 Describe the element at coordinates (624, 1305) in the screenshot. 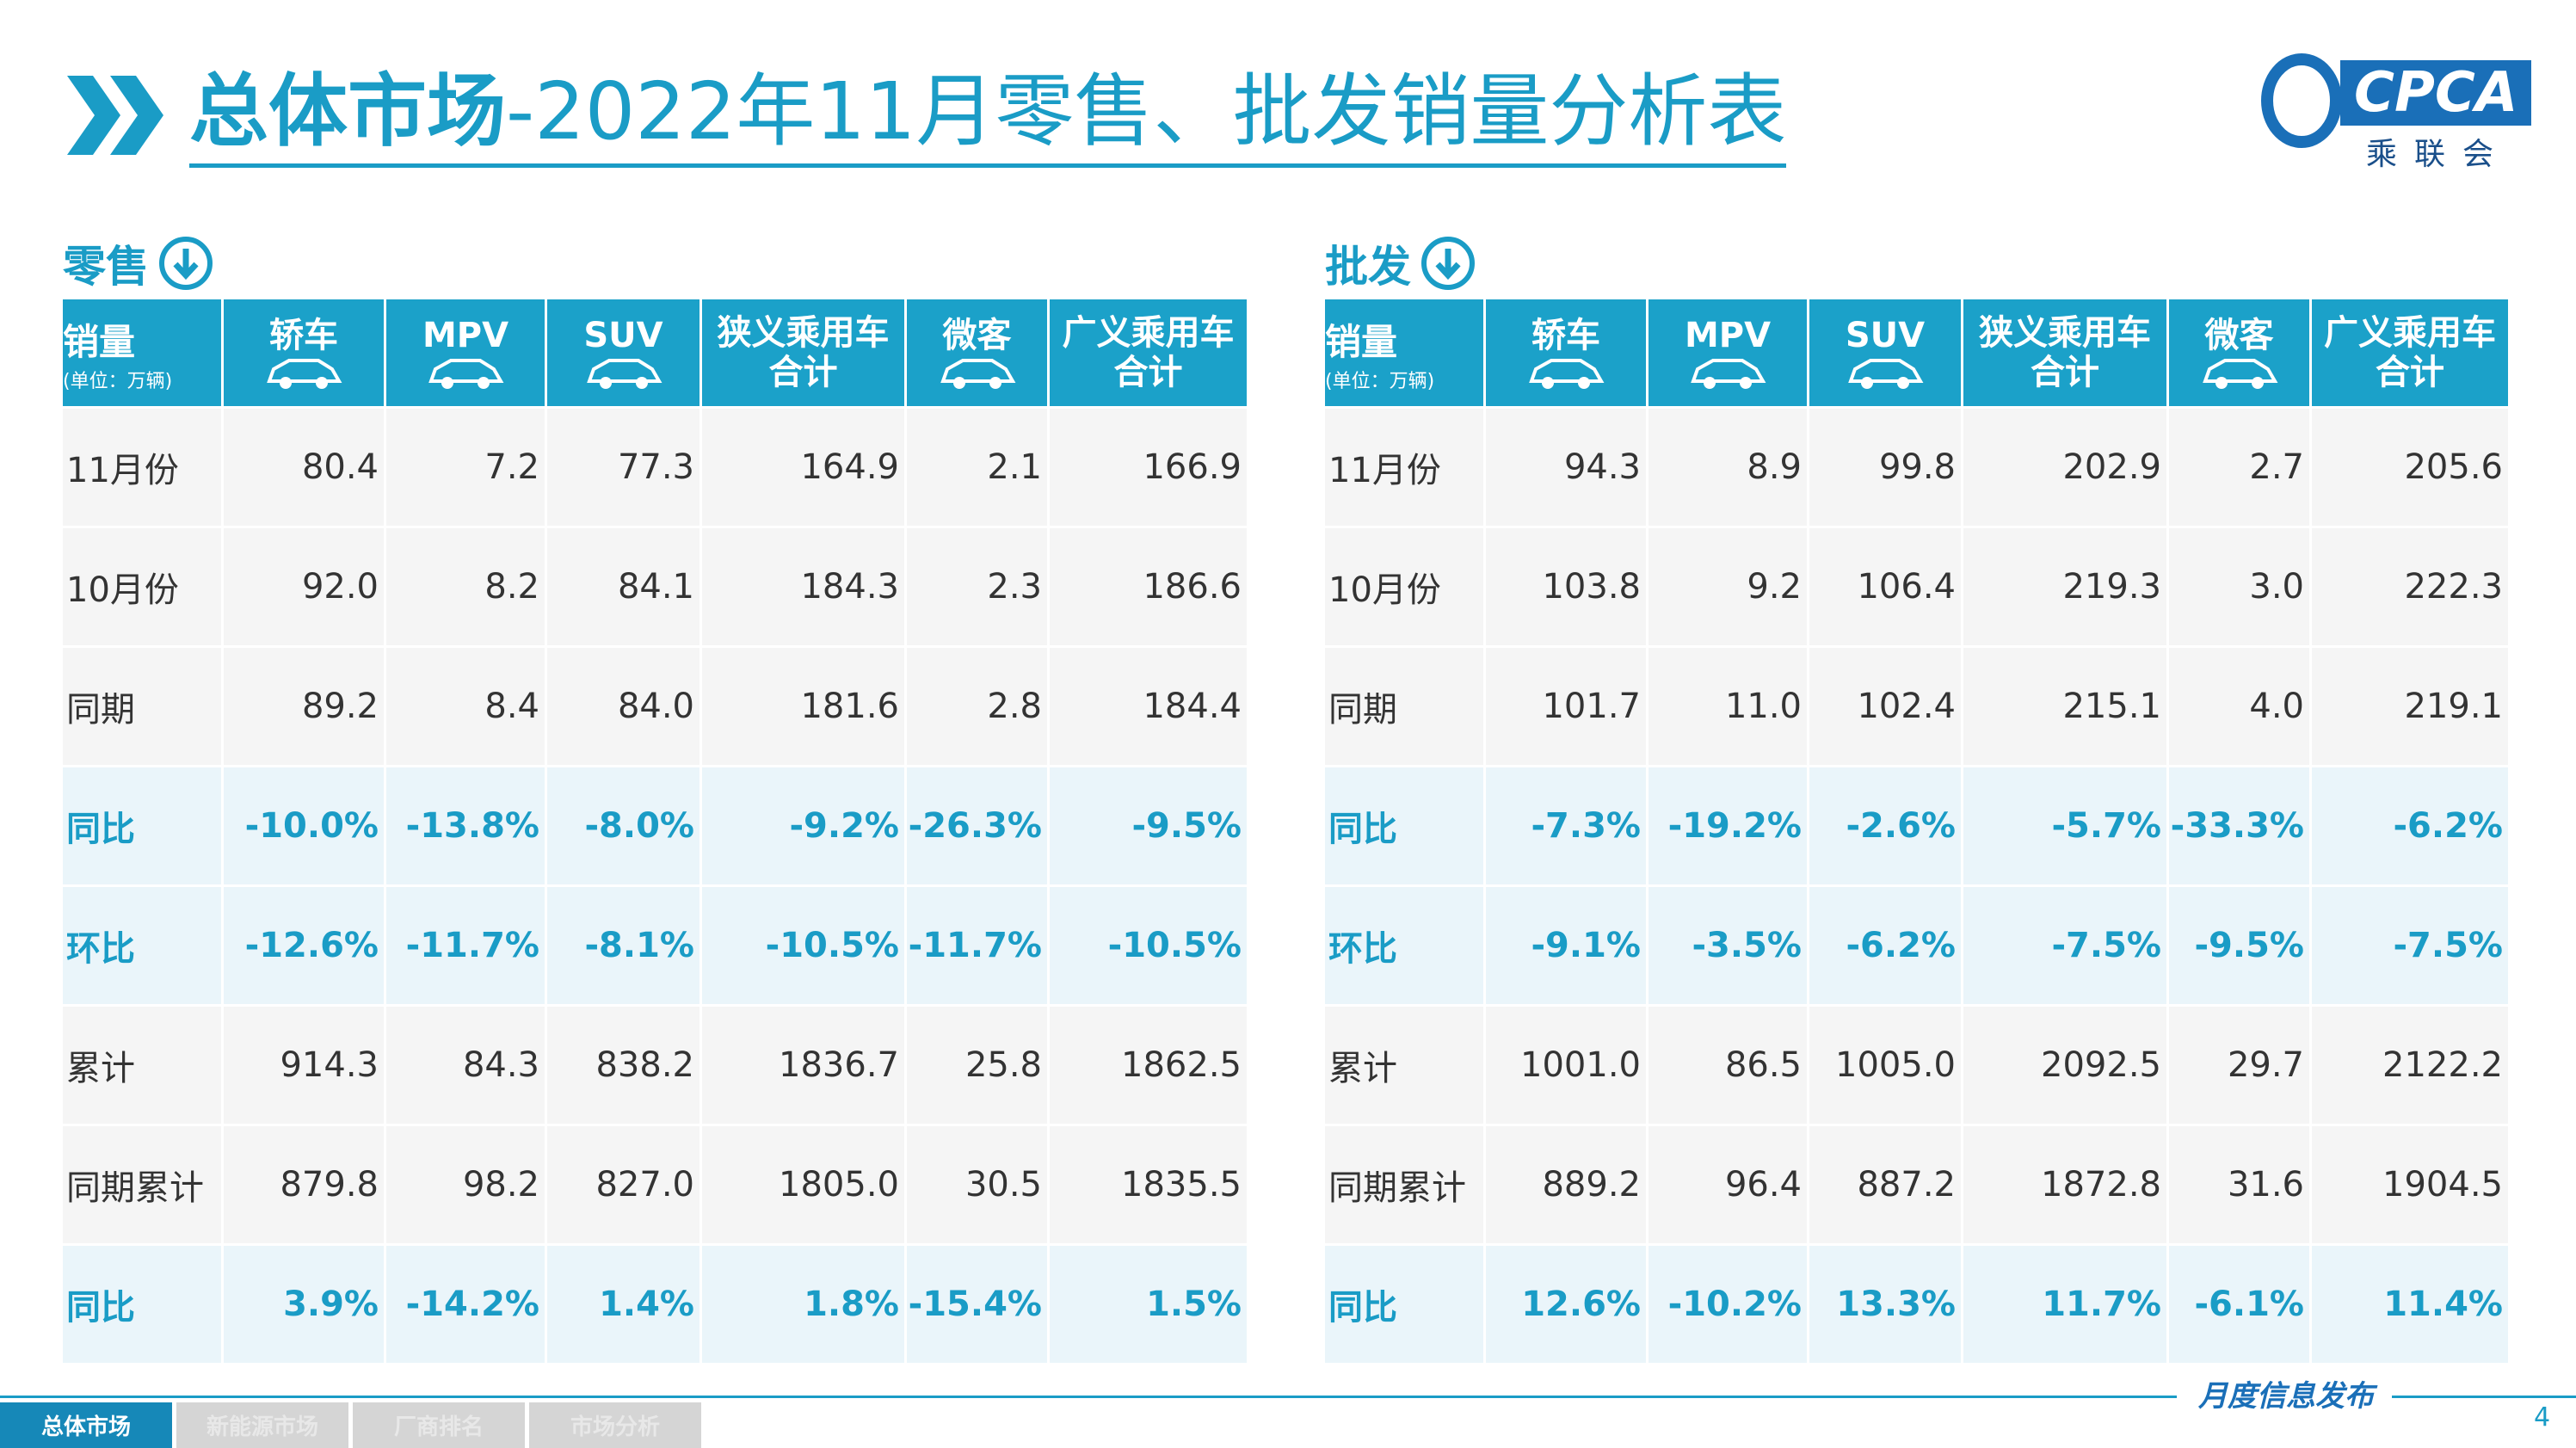

I see `value-cell: 1.4%` at that location.